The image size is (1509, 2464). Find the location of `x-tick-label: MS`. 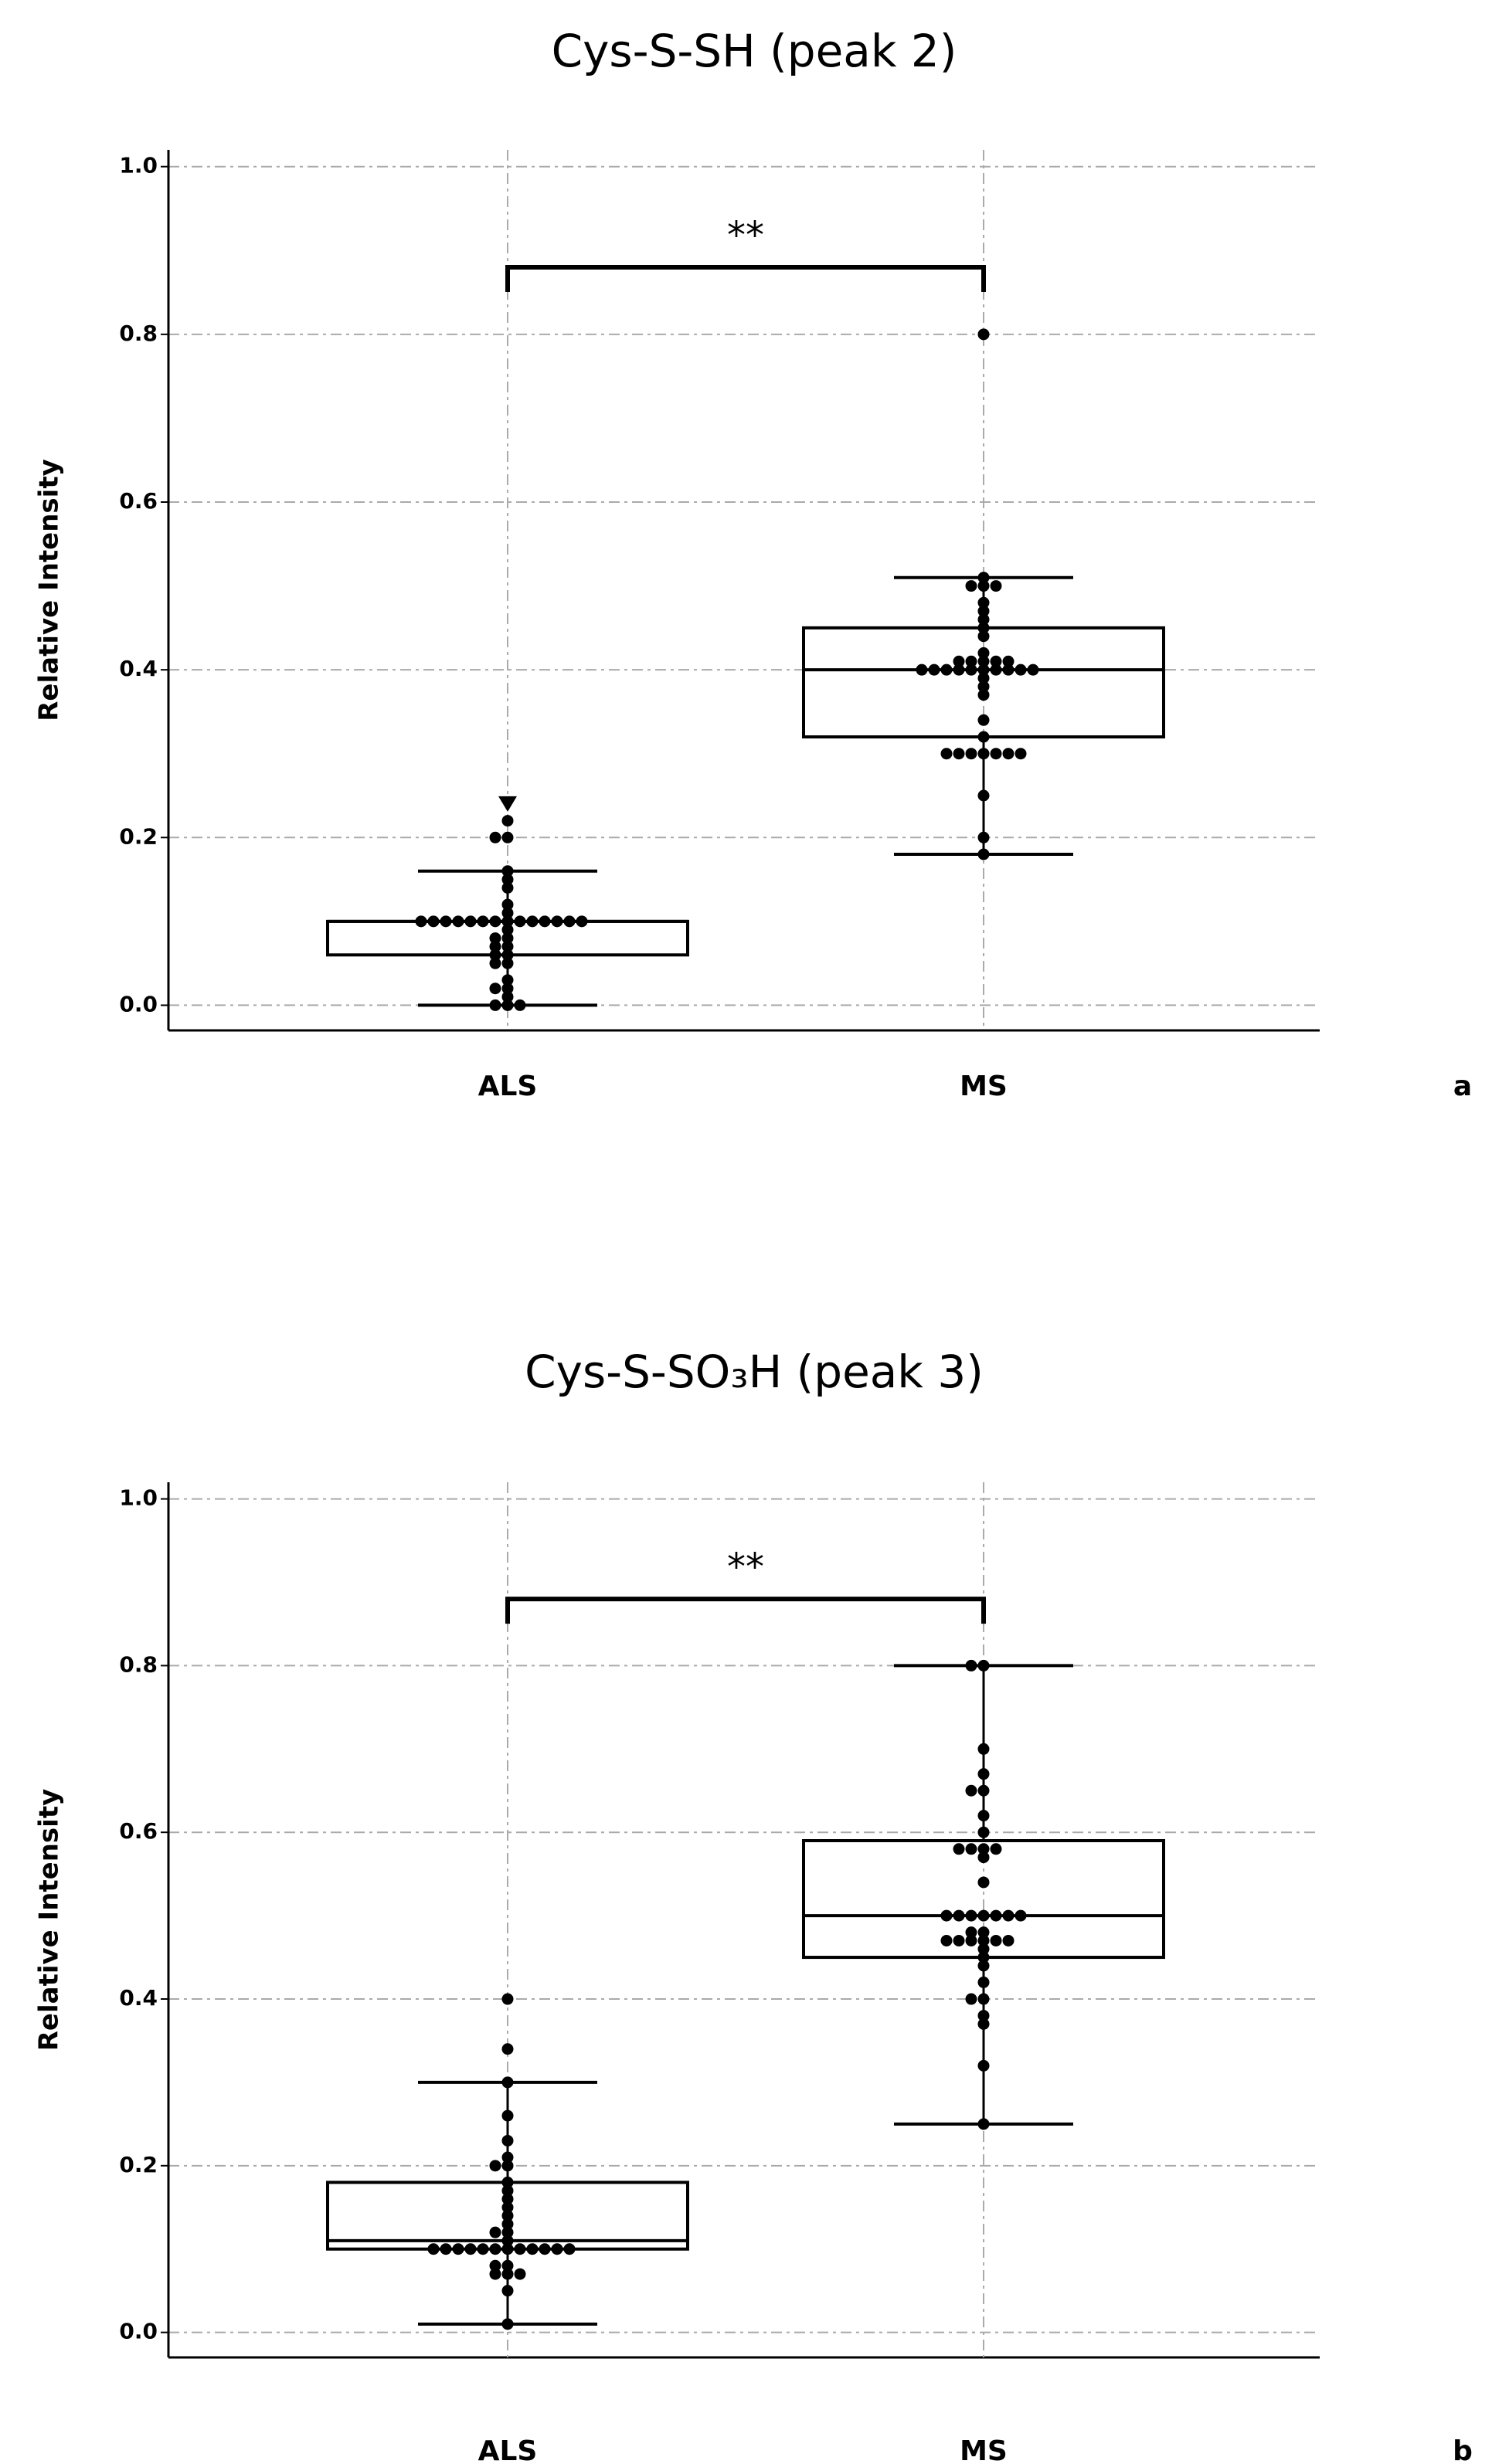

x-tick-label: MS is located at coordinates (984, 2448).